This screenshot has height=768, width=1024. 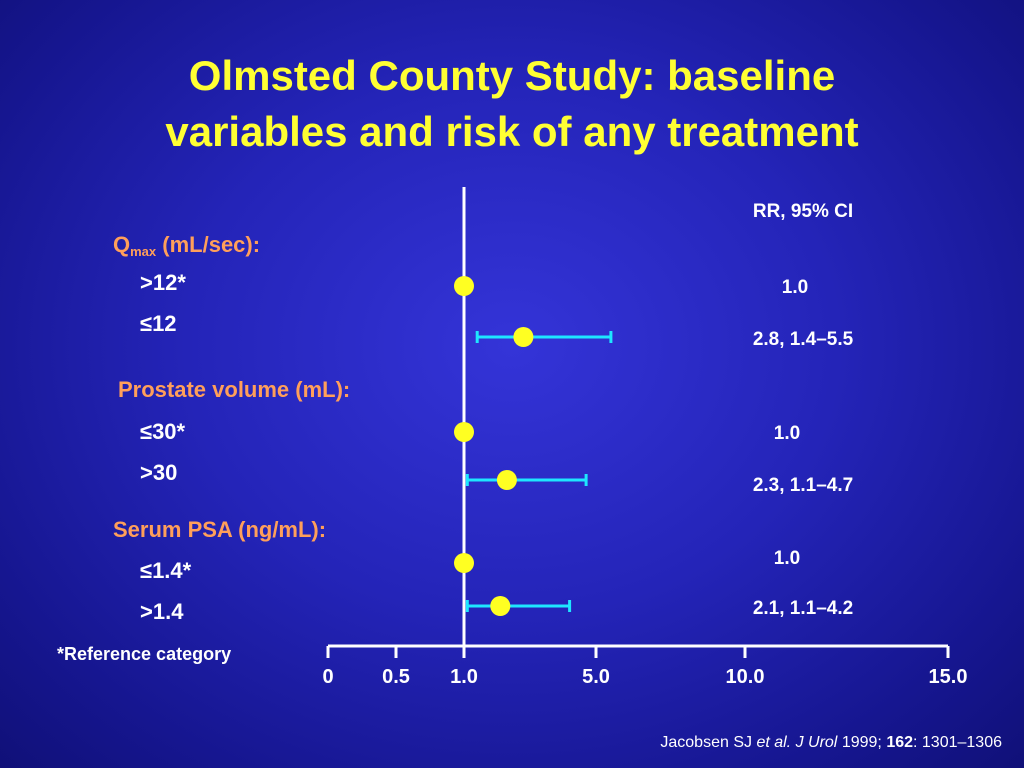 I want to click on group-label-qmax: Qmax (mL/sec):, so click(x=186, y=245).